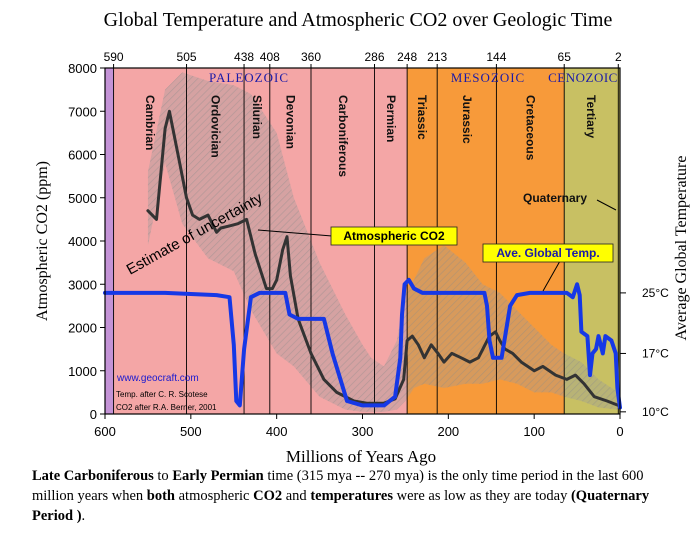 This screenshot has width=698, height=541. What do you see at coordinates (467, 119) in the screenshot?
I see `period-label: Jurassic` at bounding box center [467, 119].